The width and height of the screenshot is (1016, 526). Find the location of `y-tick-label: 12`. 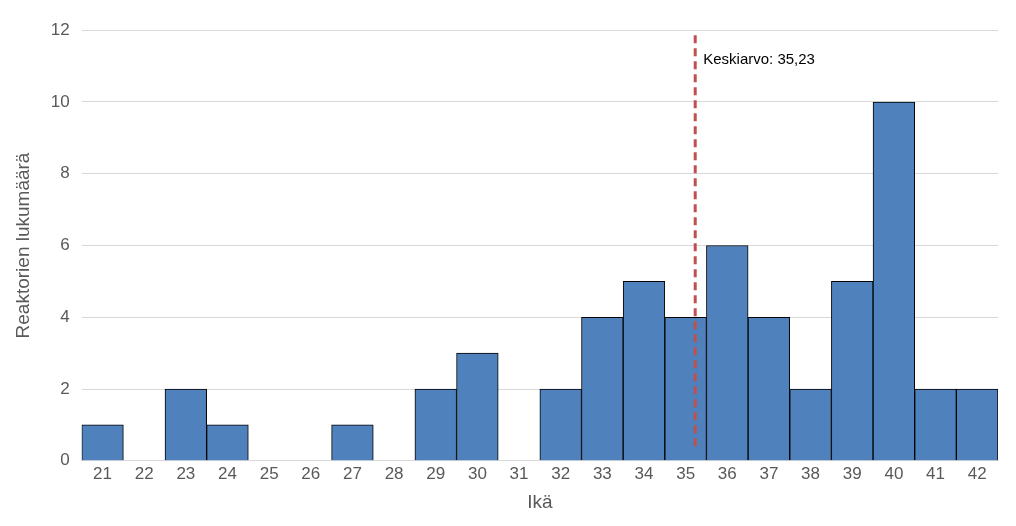

y-tick-label: 12 is located at coordinates (60, 29).